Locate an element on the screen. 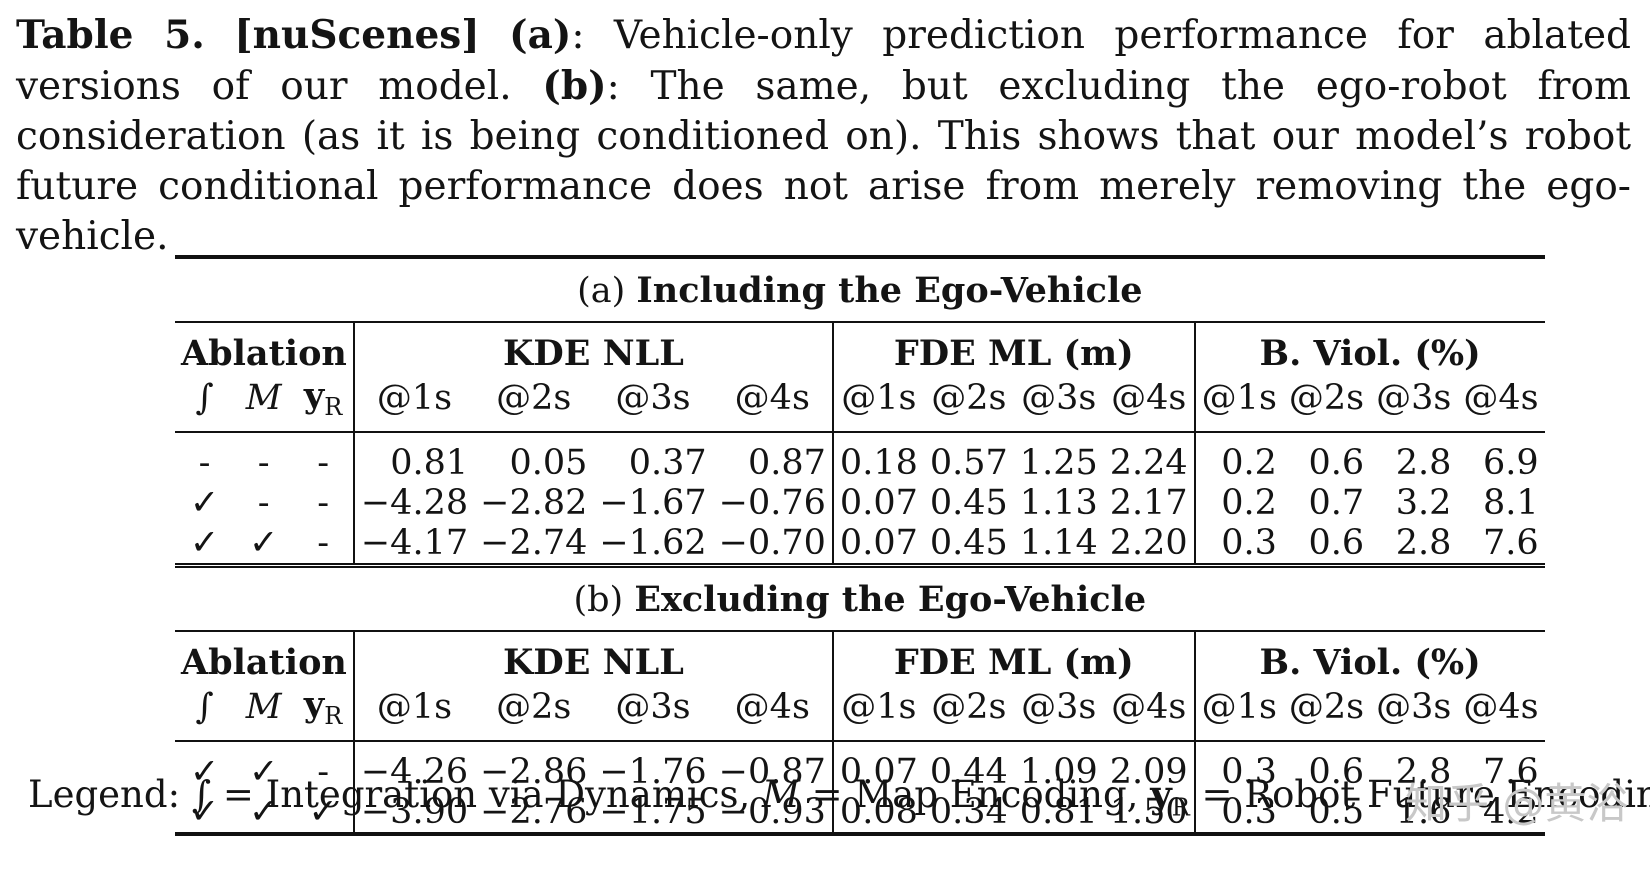  legend-map-symbol: M is located at coordinates (780, 794).